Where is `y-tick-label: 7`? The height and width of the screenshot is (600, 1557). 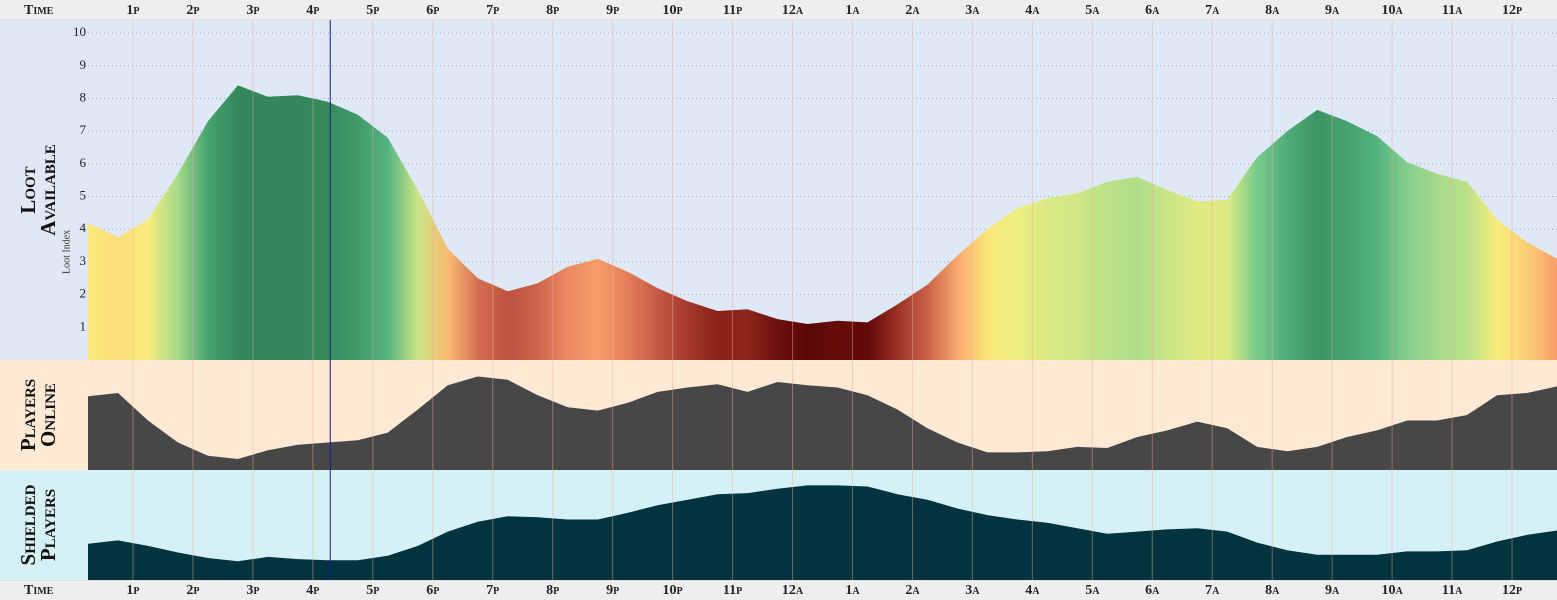
y-tick-label: 7 is located at coordinates (83, 129).